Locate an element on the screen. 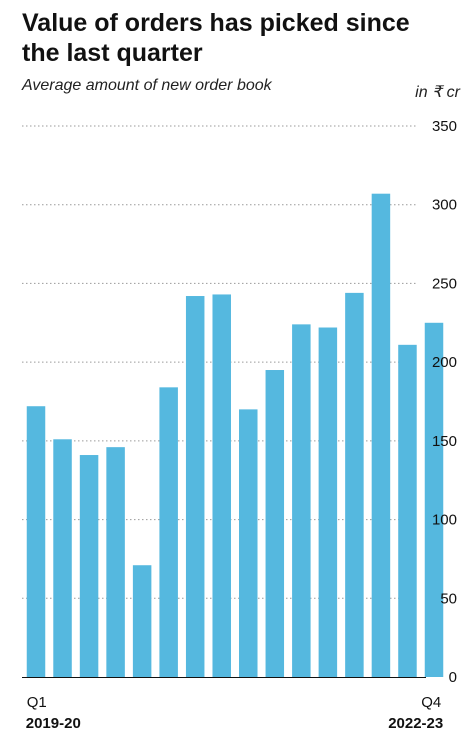 Image resolution: width=474 pixels, height=741 pixels. x-tick-label-start: Q1 is located at coordinates (37, 702).